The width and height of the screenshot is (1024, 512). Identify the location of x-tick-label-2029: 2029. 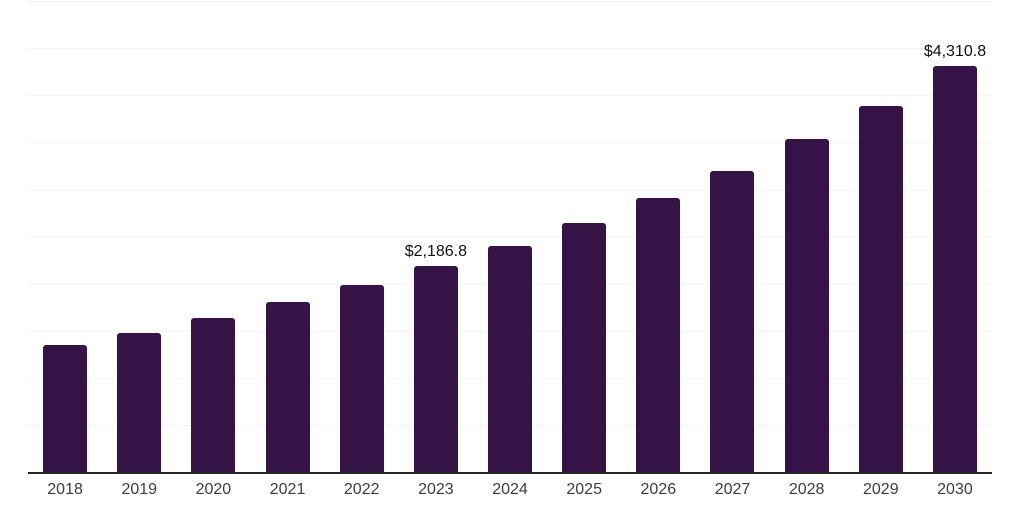
(881, 489).